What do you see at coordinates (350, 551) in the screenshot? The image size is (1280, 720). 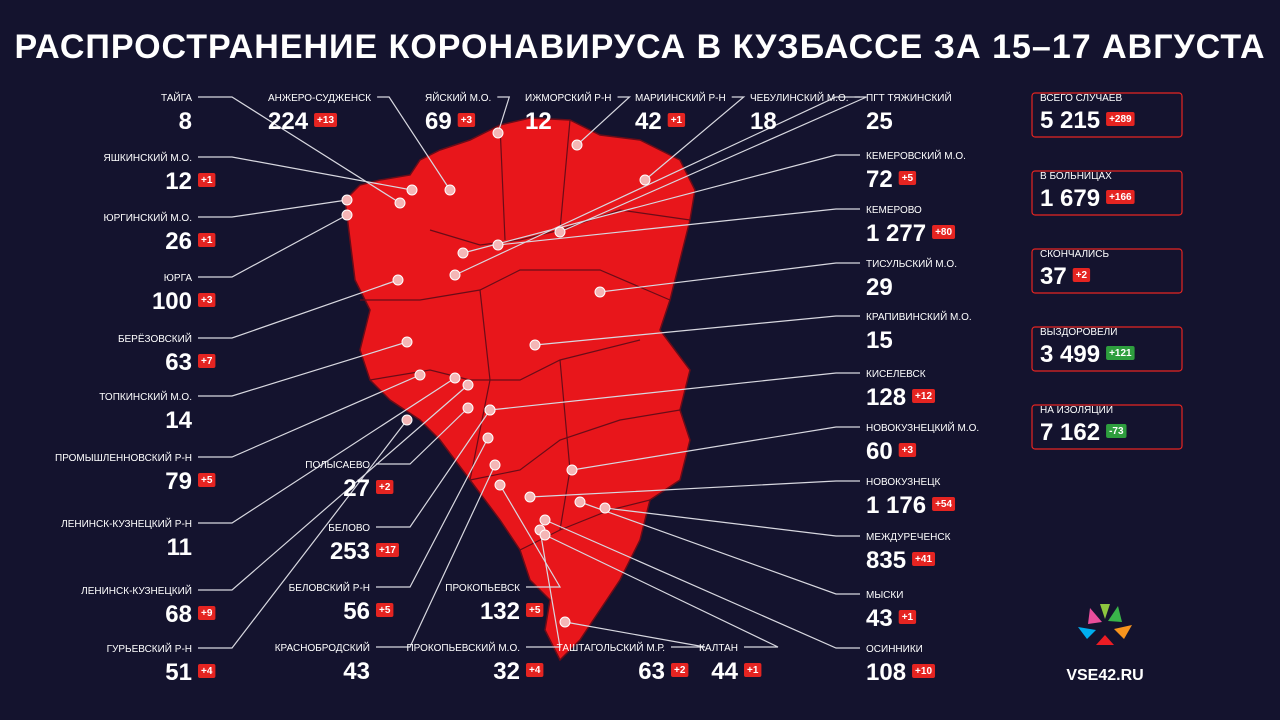 I see `region-count: 253` at bounding box center [350, 551].